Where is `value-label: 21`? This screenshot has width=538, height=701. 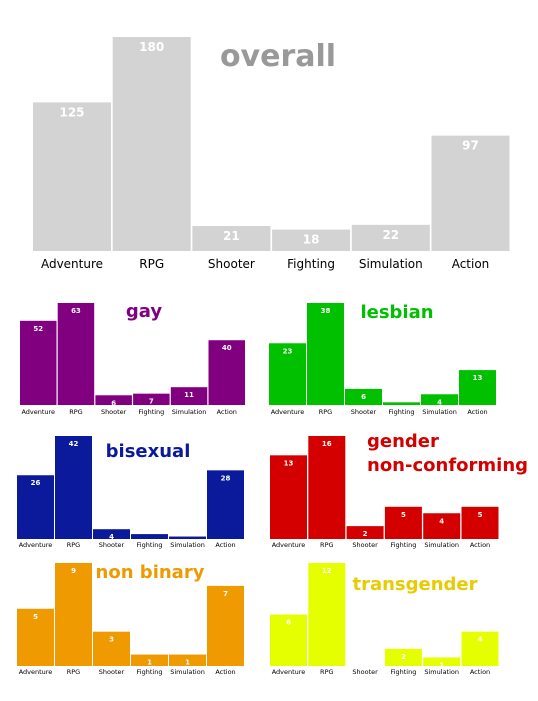 value-label: 21 is located at coordinates (231, 236).